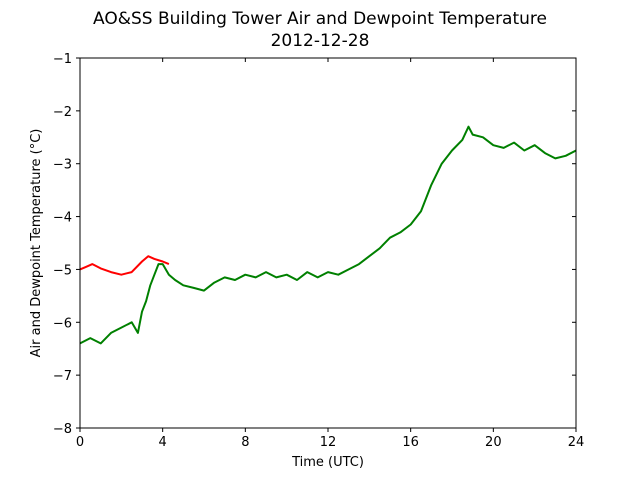 This screenshot has width=640, height=480. Describe the element at coordinates (62, 112) in the screenshot. I see `y-tick-label: −2` at that location.